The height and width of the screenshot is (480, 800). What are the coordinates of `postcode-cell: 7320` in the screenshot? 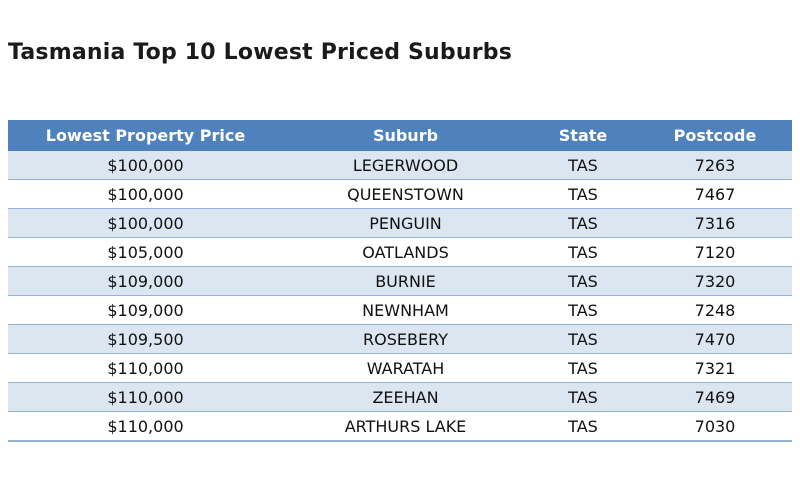 It's located at (715, 281).